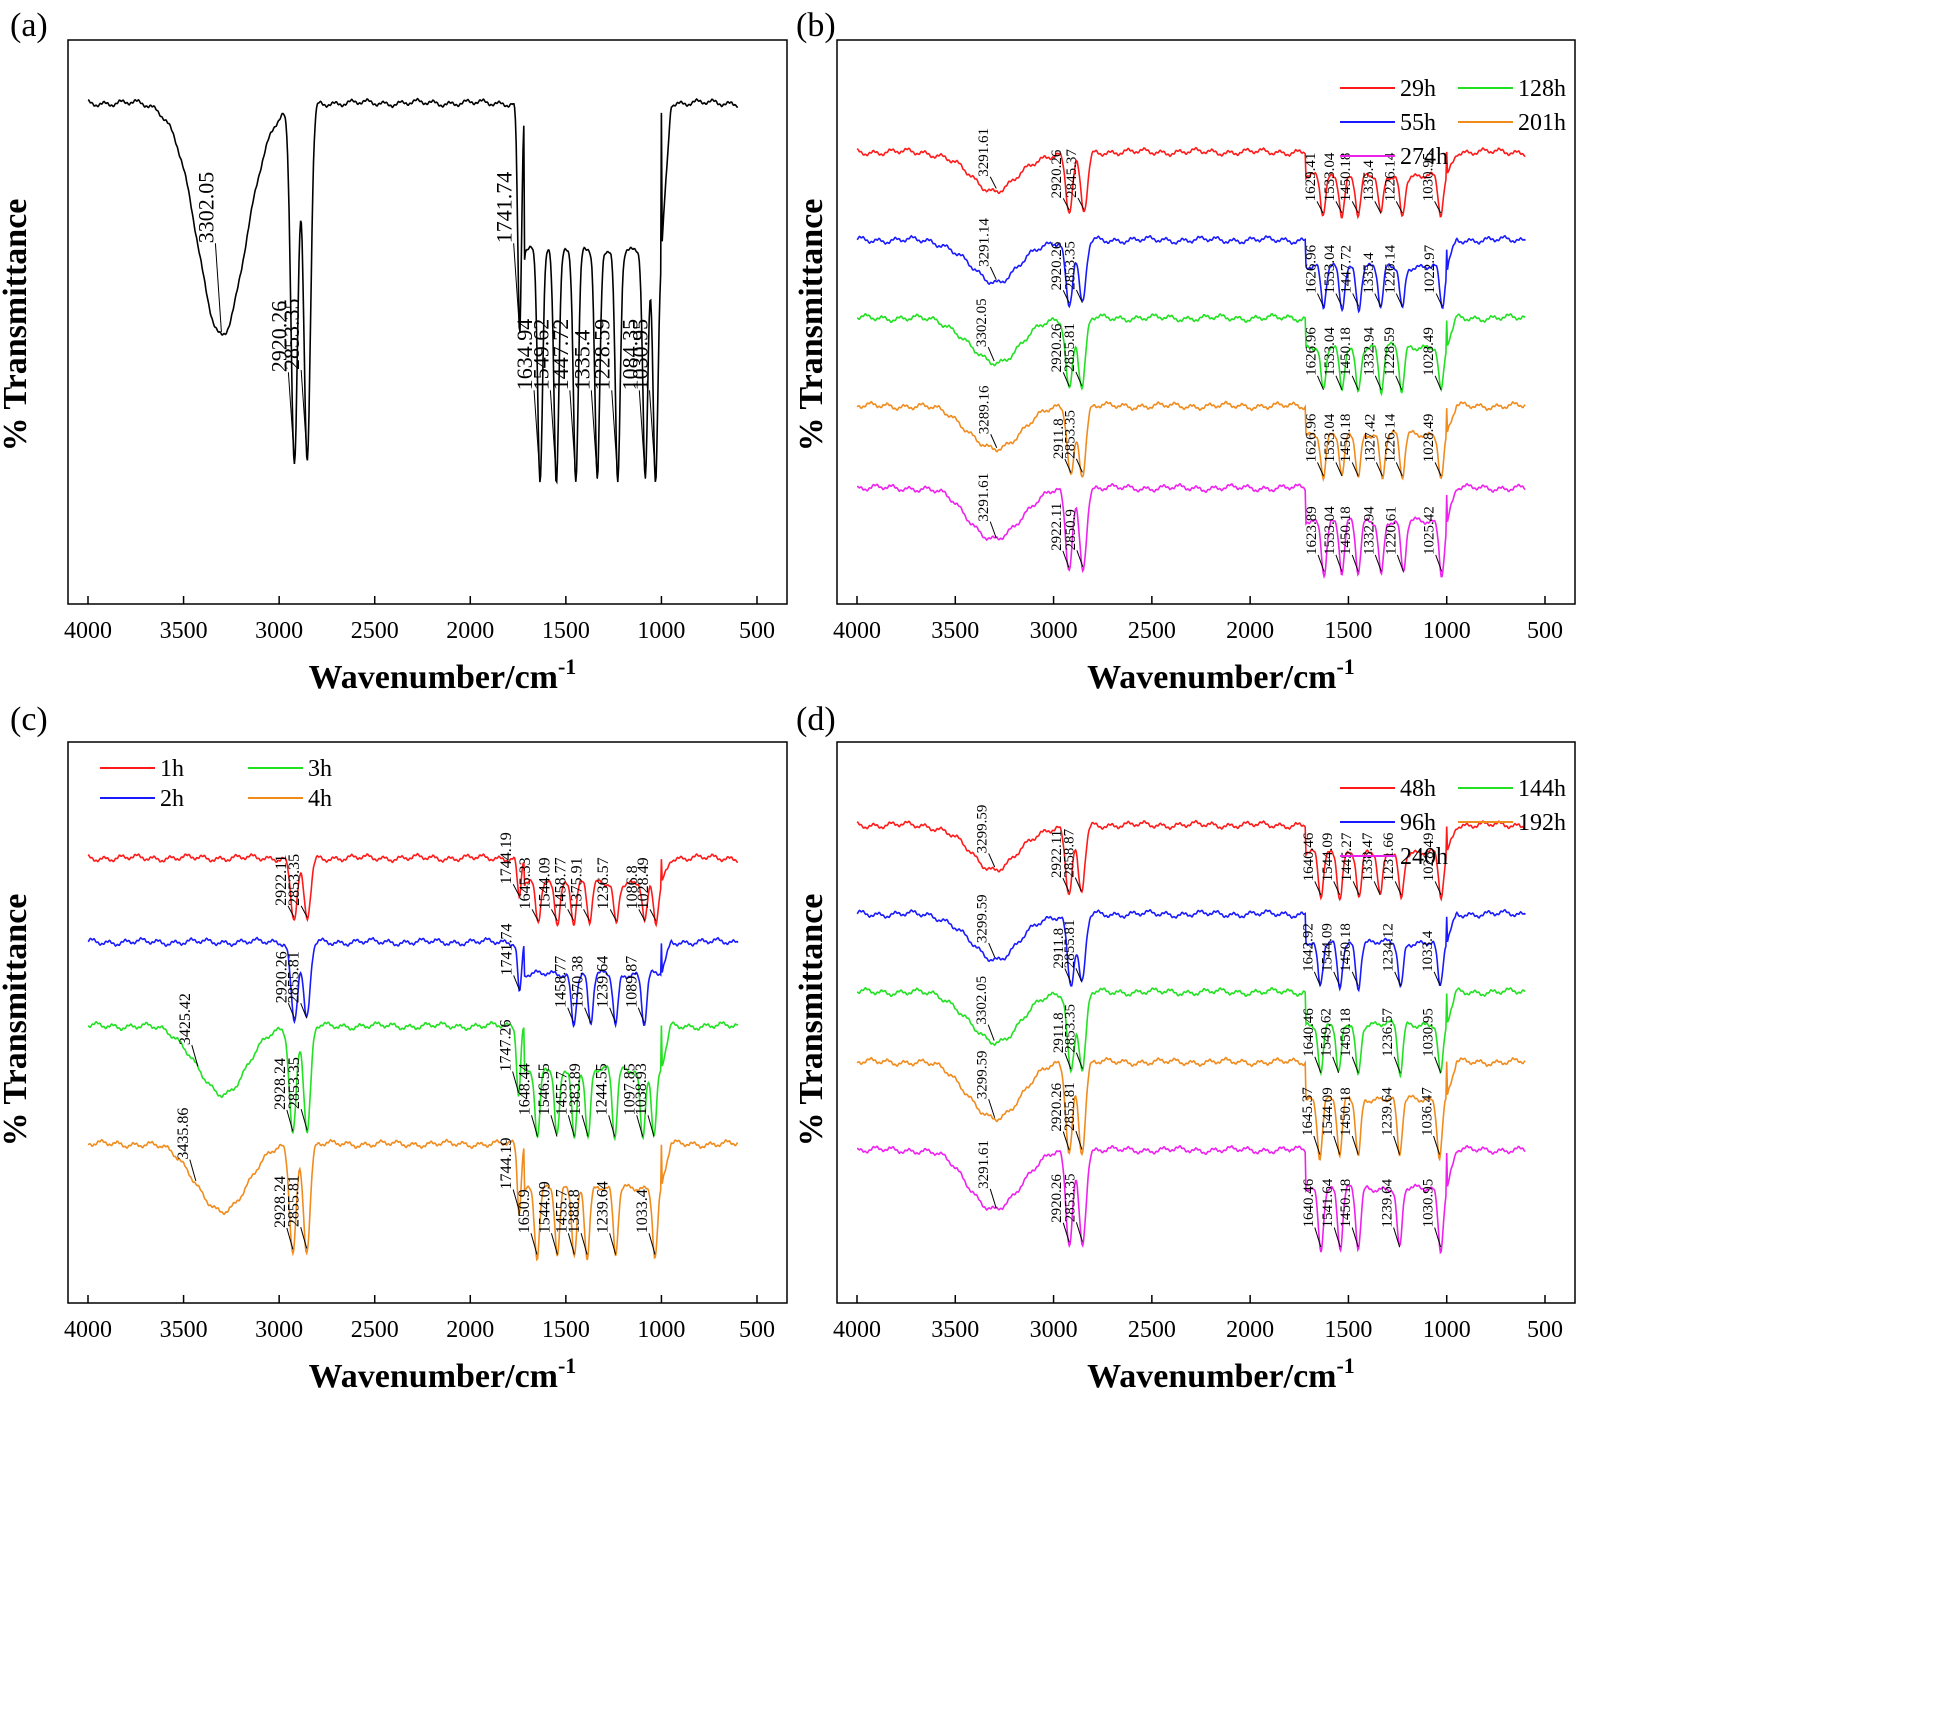 The image size is (1960, 1735). Describe the element at coordinates (185, 1019) in the screenshot. I see `peak-label: 3425.42` at that location.